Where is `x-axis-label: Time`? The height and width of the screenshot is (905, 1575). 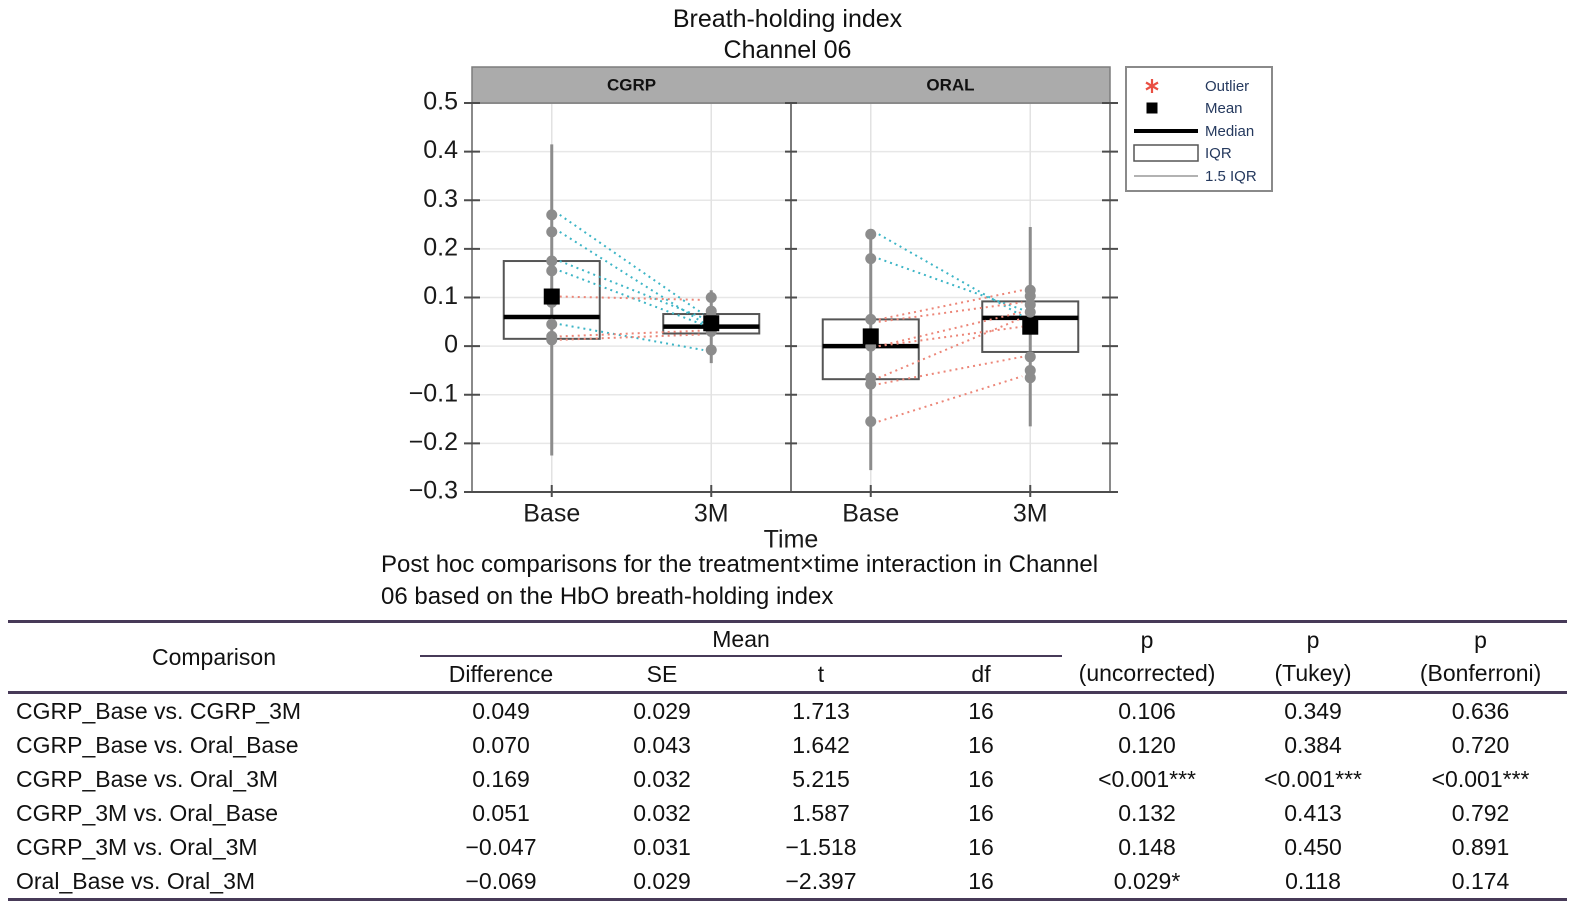
x-axis-label: Time is located at coordinates (791, 540).